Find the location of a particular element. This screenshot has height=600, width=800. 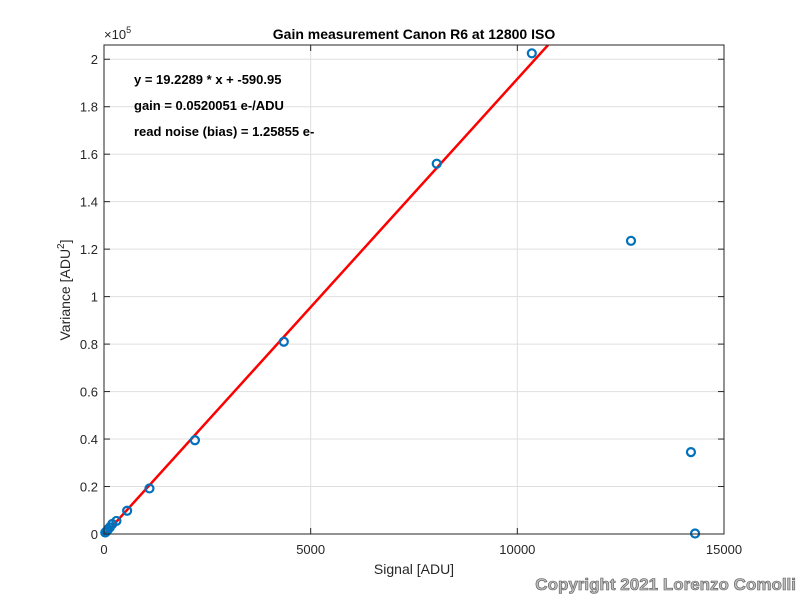

y-tick-label: 1.6 is located at coordinates (89, 154).